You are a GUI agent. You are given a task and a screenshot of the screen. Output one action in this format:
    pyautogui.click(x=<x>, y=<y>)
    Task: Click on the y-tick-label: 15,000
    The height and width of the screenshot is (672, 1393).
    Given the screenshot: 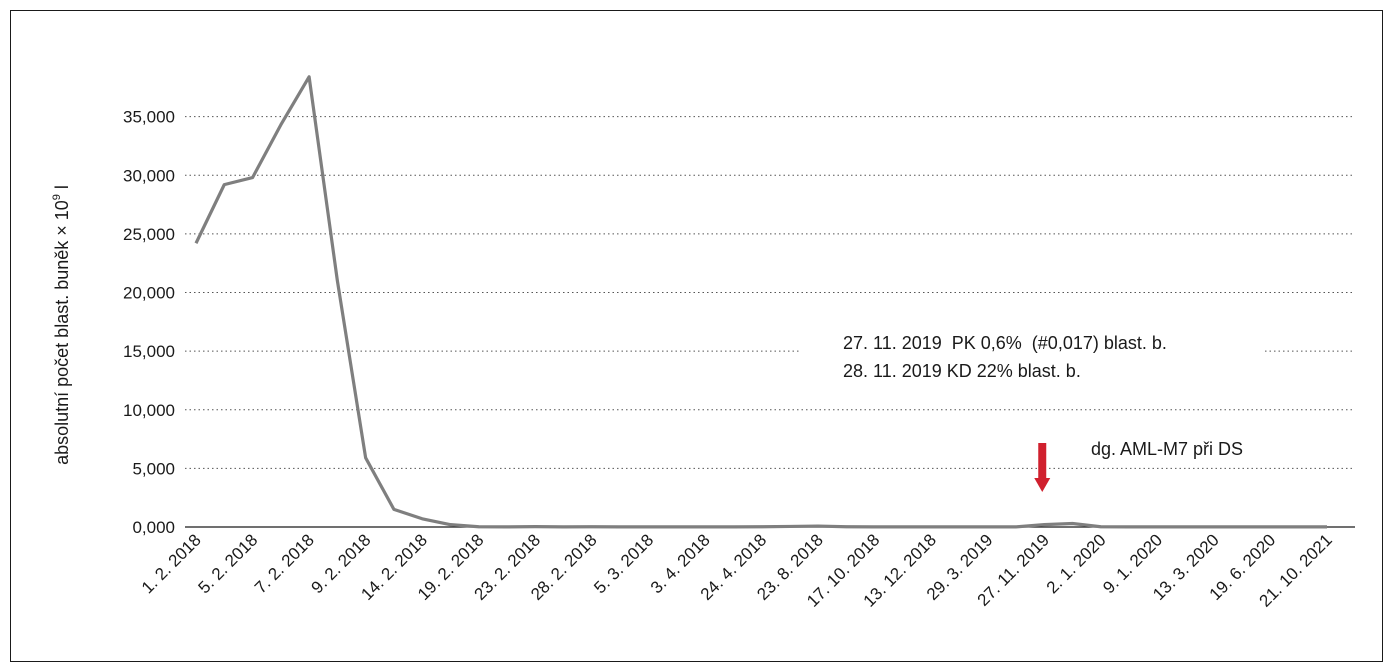 What is the action you would take?
    pyautogui.click(x=149, y=351)
    